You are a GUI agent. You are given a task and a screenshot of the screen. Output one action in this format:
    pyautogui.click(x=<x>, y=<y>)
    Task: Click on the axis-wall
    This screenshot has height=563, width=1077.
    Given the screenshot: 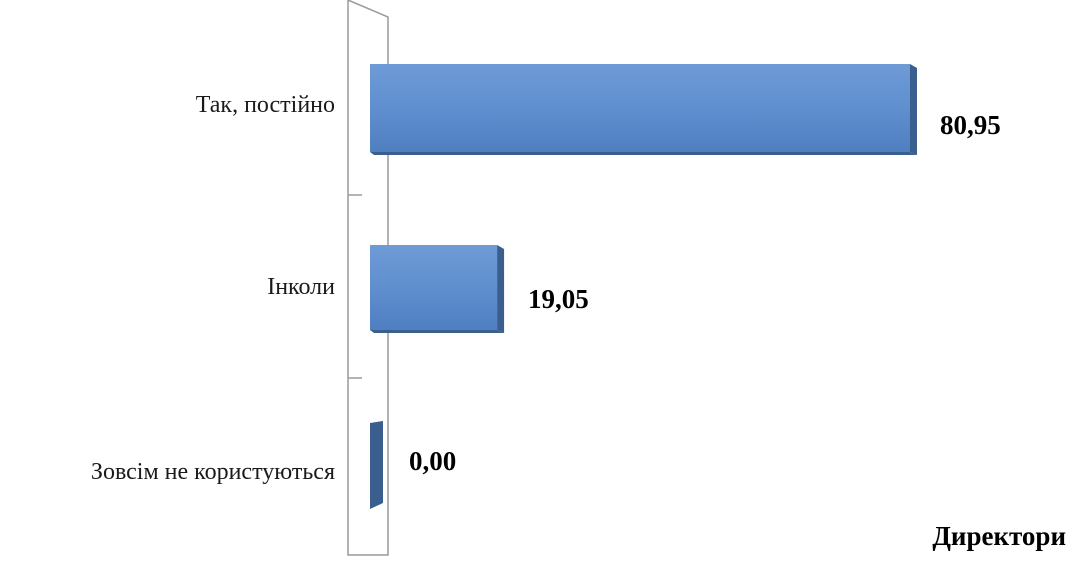 What is the action you would take?
    pyautogui.click(x=368, y=278)
    